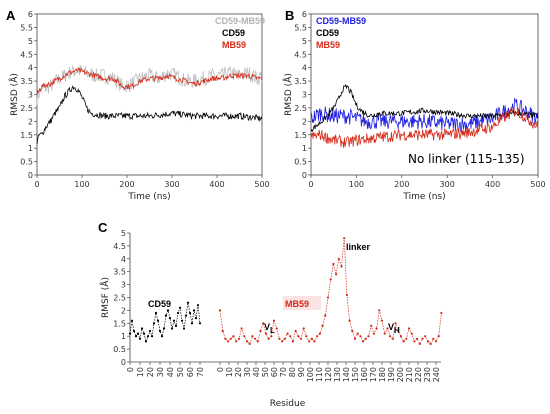  Describe the element at coordinates (130, 369) in the screenshot. I see `x-tick-label-c-cd59: 0` at that location.